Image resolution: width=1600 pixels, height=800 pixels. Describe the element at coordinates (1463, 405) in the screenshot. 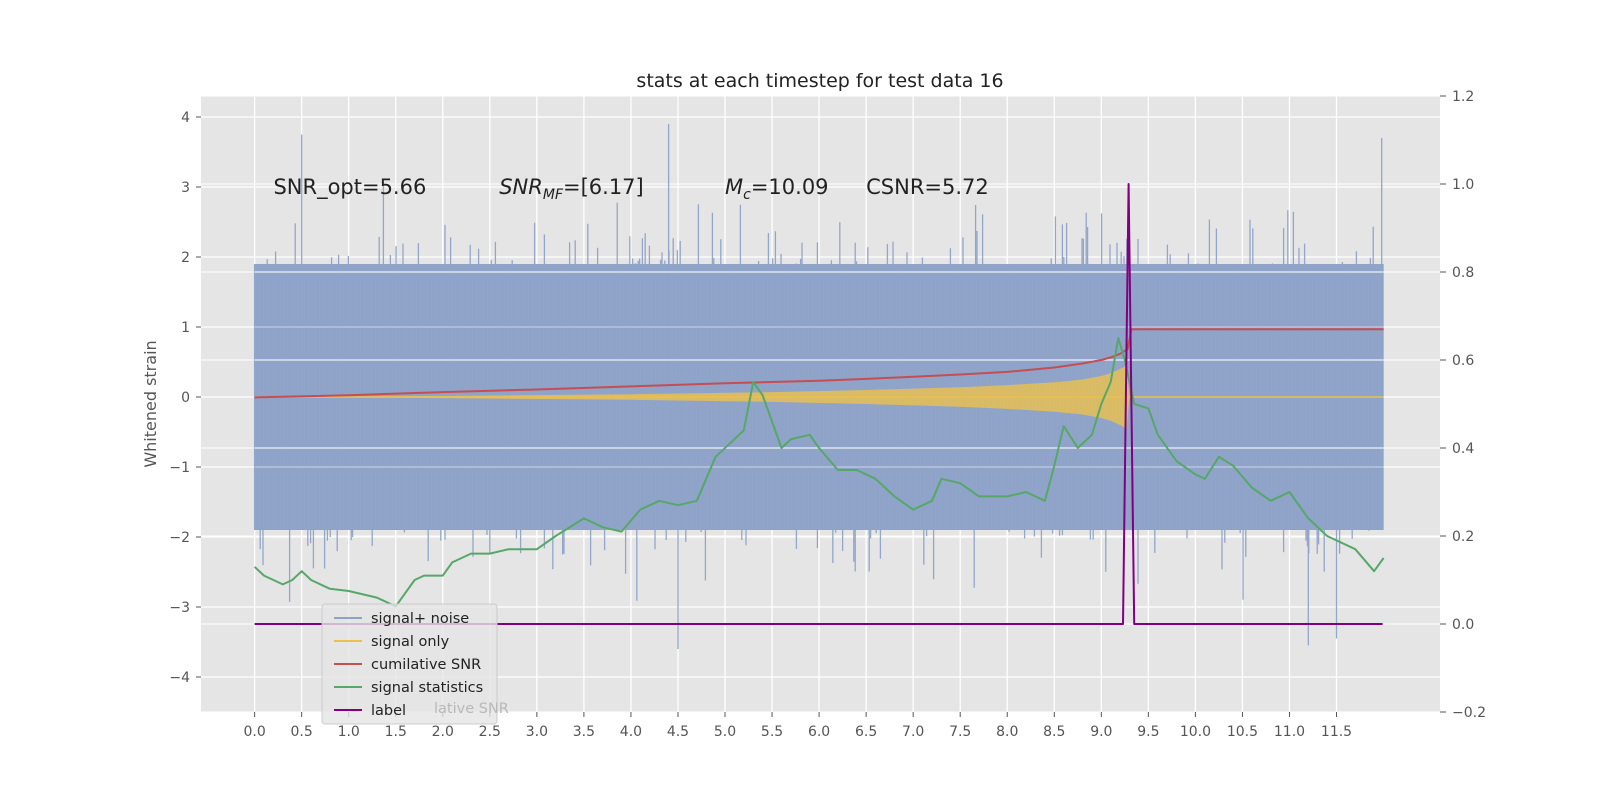

I see `right-y-axis-ticks: 1.2 1.0 0.8 0.6 0.4 0.2 0.0 −0.2` at that location.